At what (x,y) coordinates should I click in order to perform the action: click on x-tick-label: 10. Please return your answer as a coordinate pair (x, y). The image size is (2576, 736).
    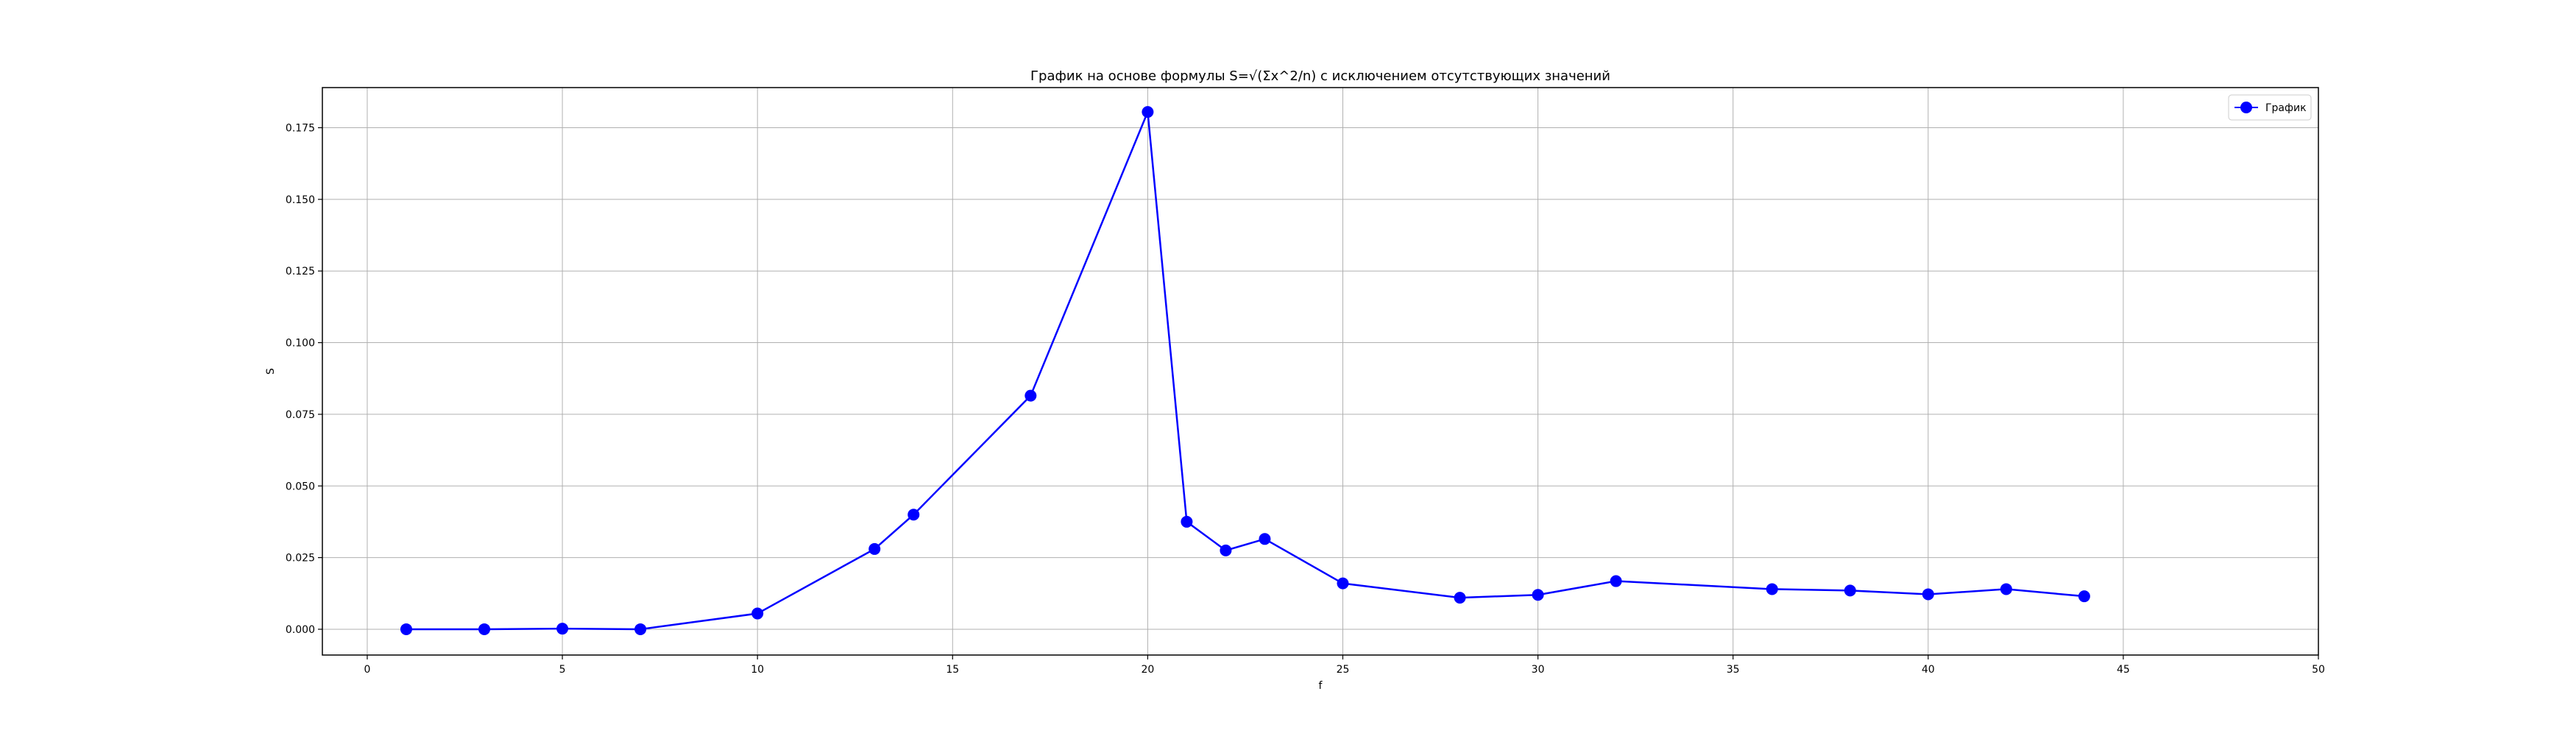
    Looking at the image, I should click on (758, 670).